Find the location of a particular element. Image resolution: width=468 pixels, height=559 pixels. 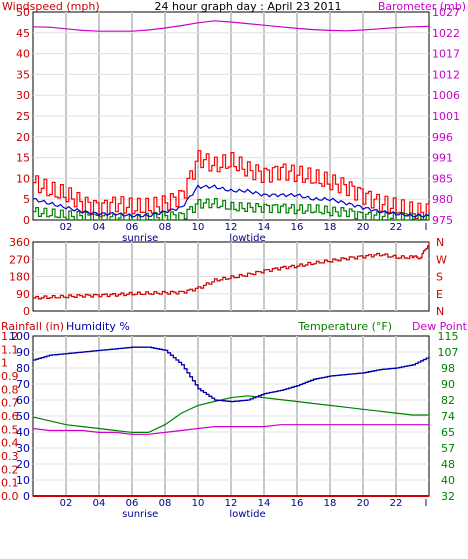

barometer-tick-label: 975 is located at coordinates (442, 220).